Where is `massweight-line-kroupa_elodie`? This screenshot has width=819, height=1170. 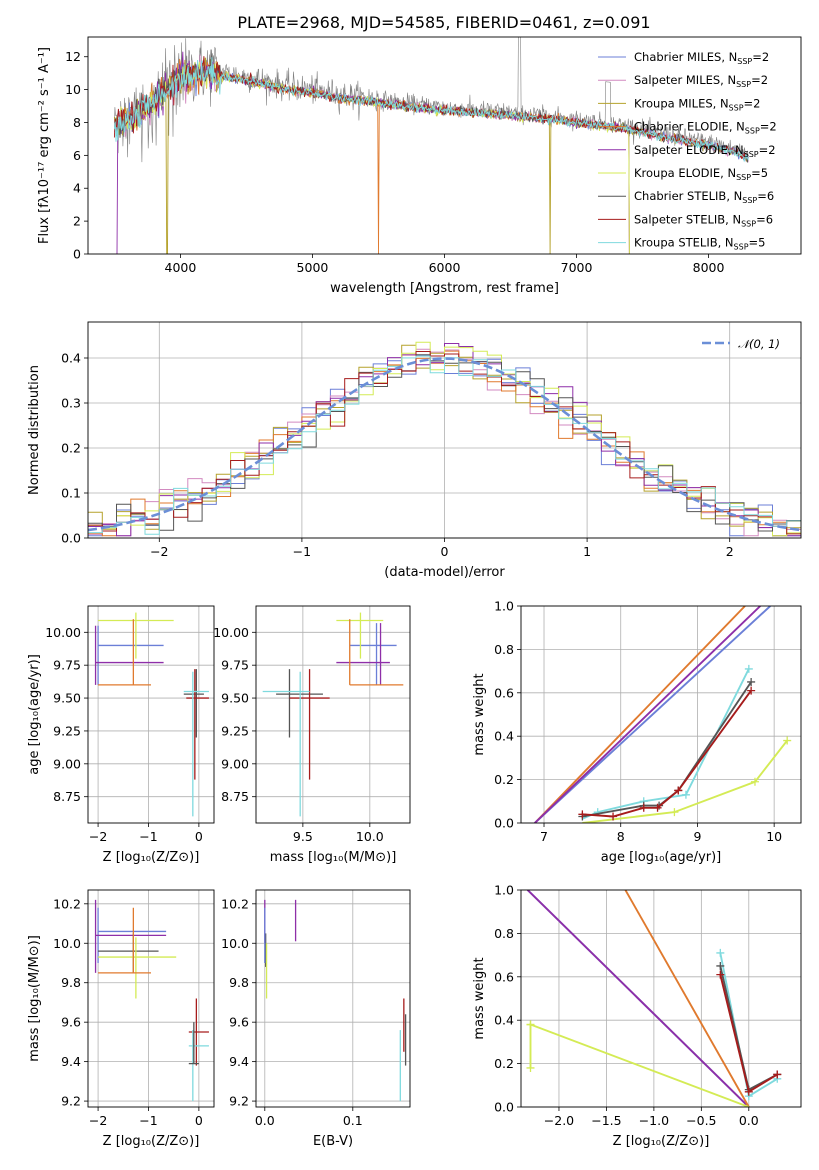
massweight-line-kroupa_elodie is located at coordinates (685, 781).